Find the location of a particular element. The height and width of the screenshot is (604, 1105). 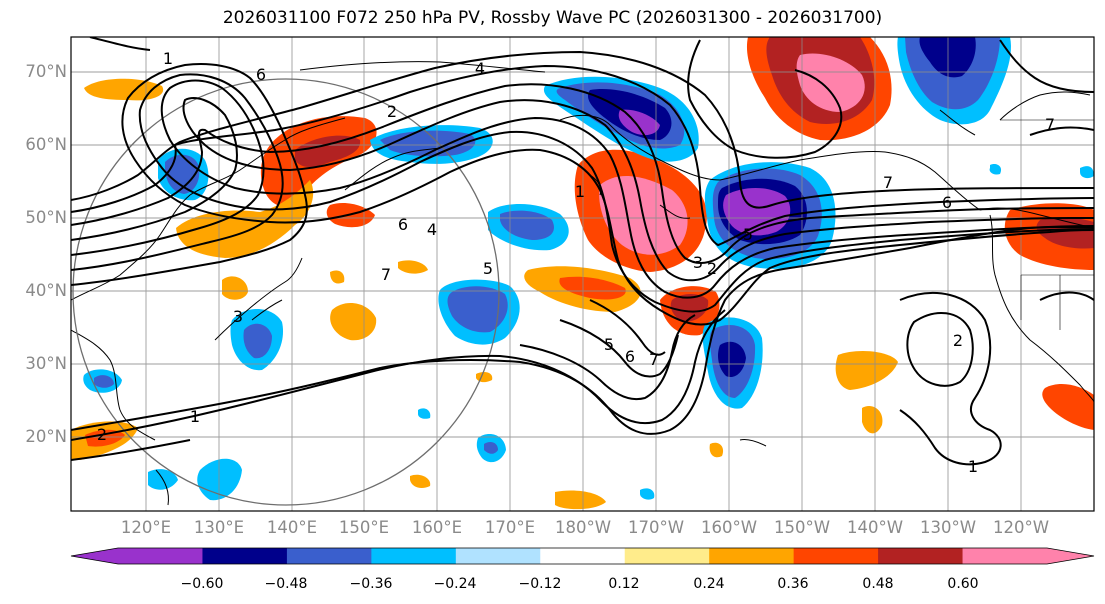

lon-label: 160°E is located at coordinates (437, 527).